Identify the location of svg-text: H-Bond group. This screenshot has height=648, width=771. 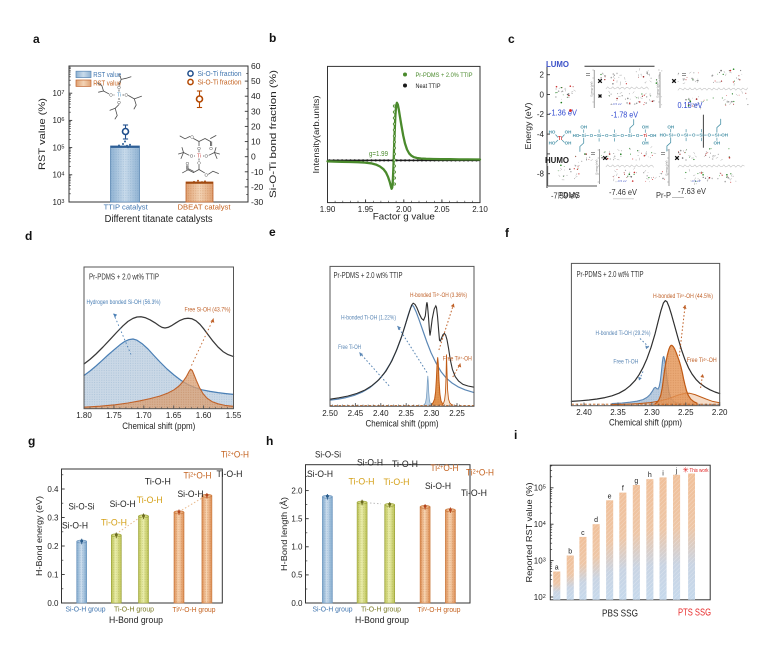
(136, 620).